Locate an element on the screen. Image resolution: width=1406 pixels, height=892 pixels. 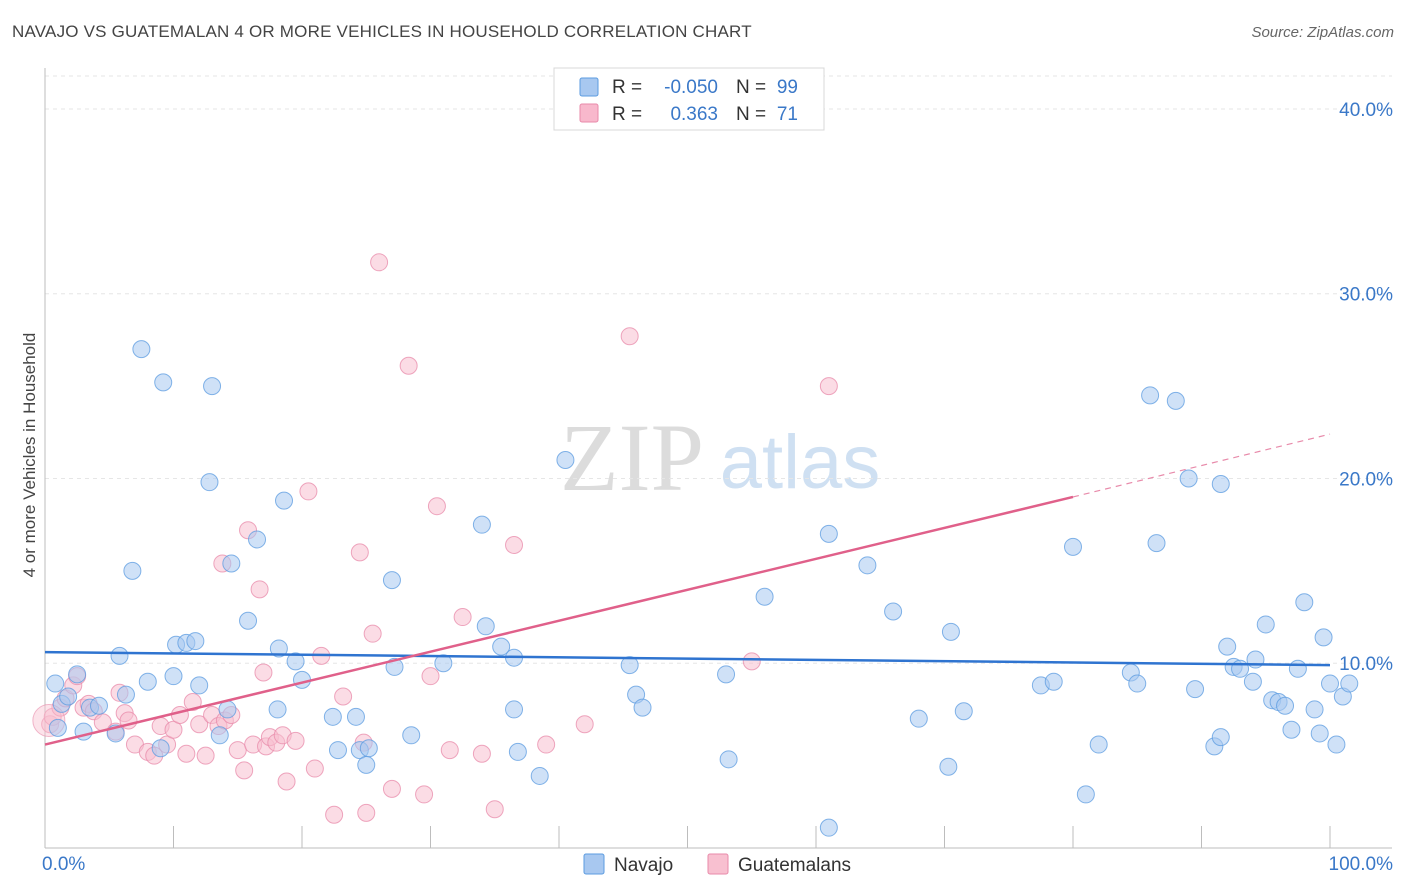
legend-r-value-guatemalans: 0.363 is located at coordinates (694, 114).